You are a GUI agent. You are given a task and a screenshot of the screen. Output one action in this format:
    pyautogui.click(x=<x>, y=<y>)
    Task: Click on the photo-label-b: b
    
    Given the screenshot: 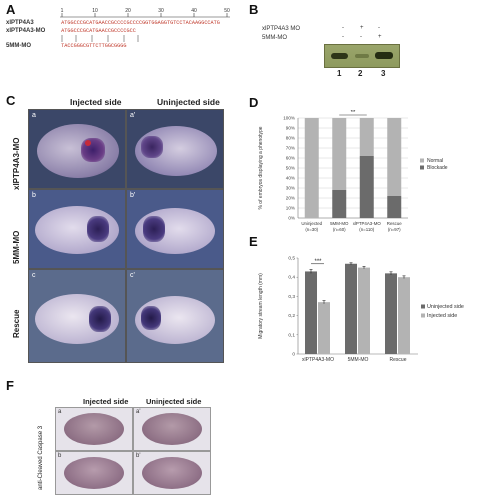 What is the action you would take?
    pyautogui.click(x=34, y=195)
    